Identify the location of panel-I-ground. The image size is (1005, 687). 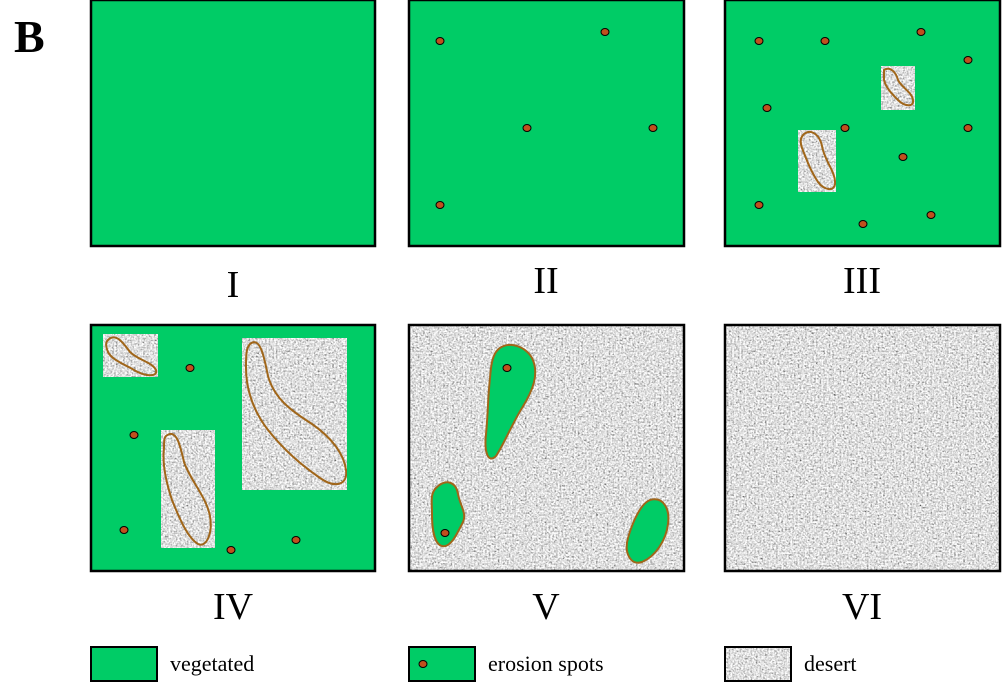
(233, 124).